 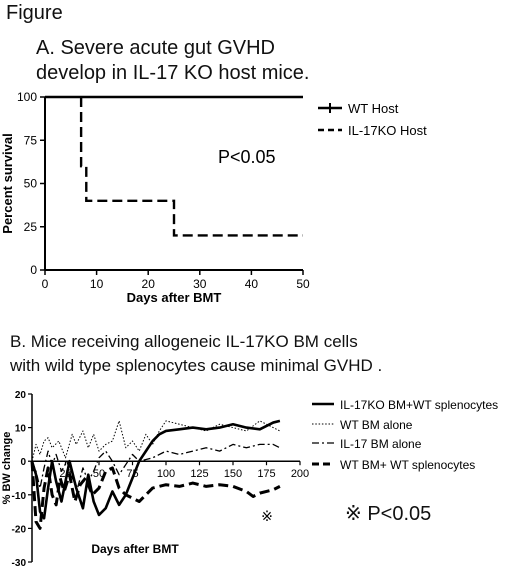 I want to click on survival-line-il17ko-host, so click(x=191, y=167).